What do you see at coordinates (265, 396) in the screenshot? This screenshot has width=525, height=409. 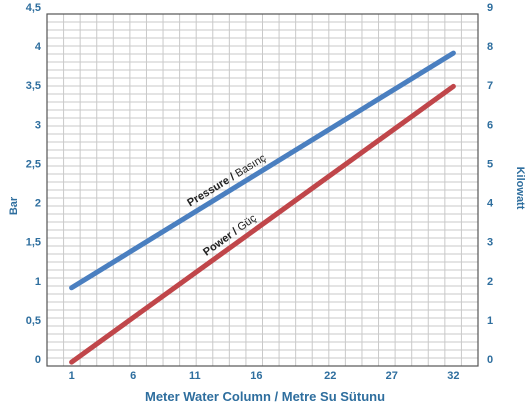 I see `x-axis-title: Meter Water Column / Metre Su Sütunu` at bounding box center [265, 396].